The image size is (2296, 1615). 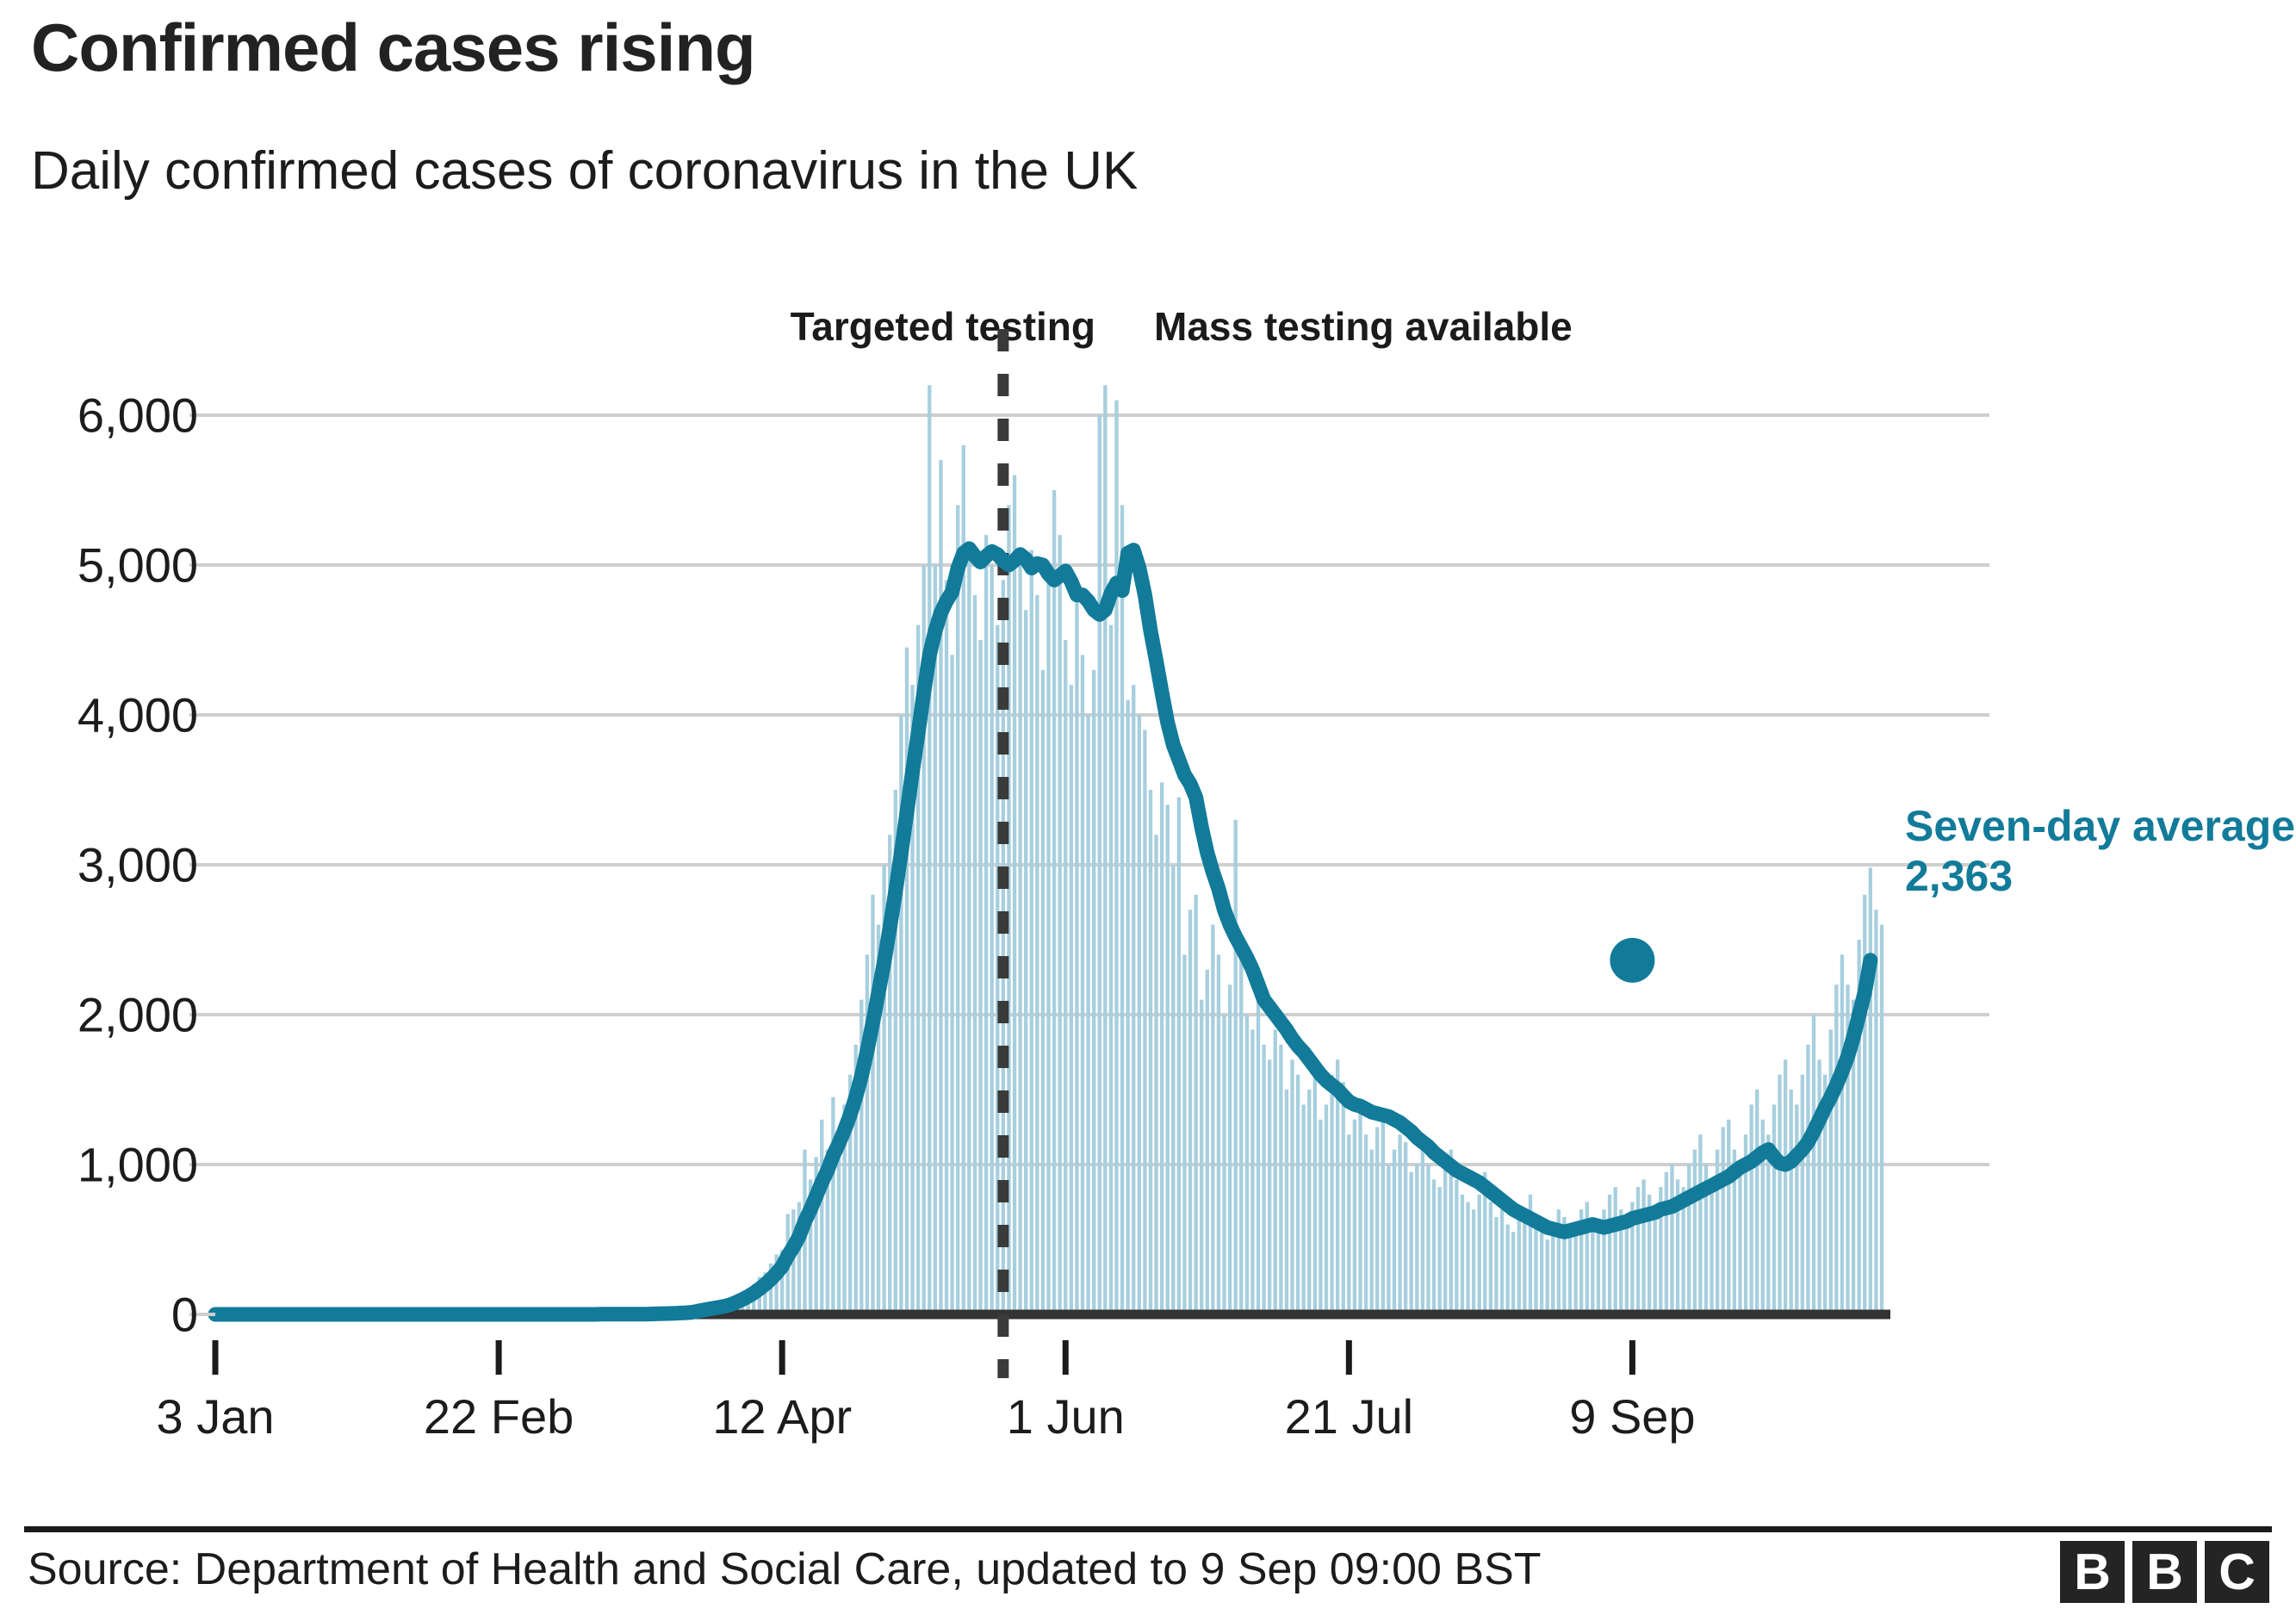 I want to click on x-axis-tick-label: 3 Jan, so click(x=215, y=1416).